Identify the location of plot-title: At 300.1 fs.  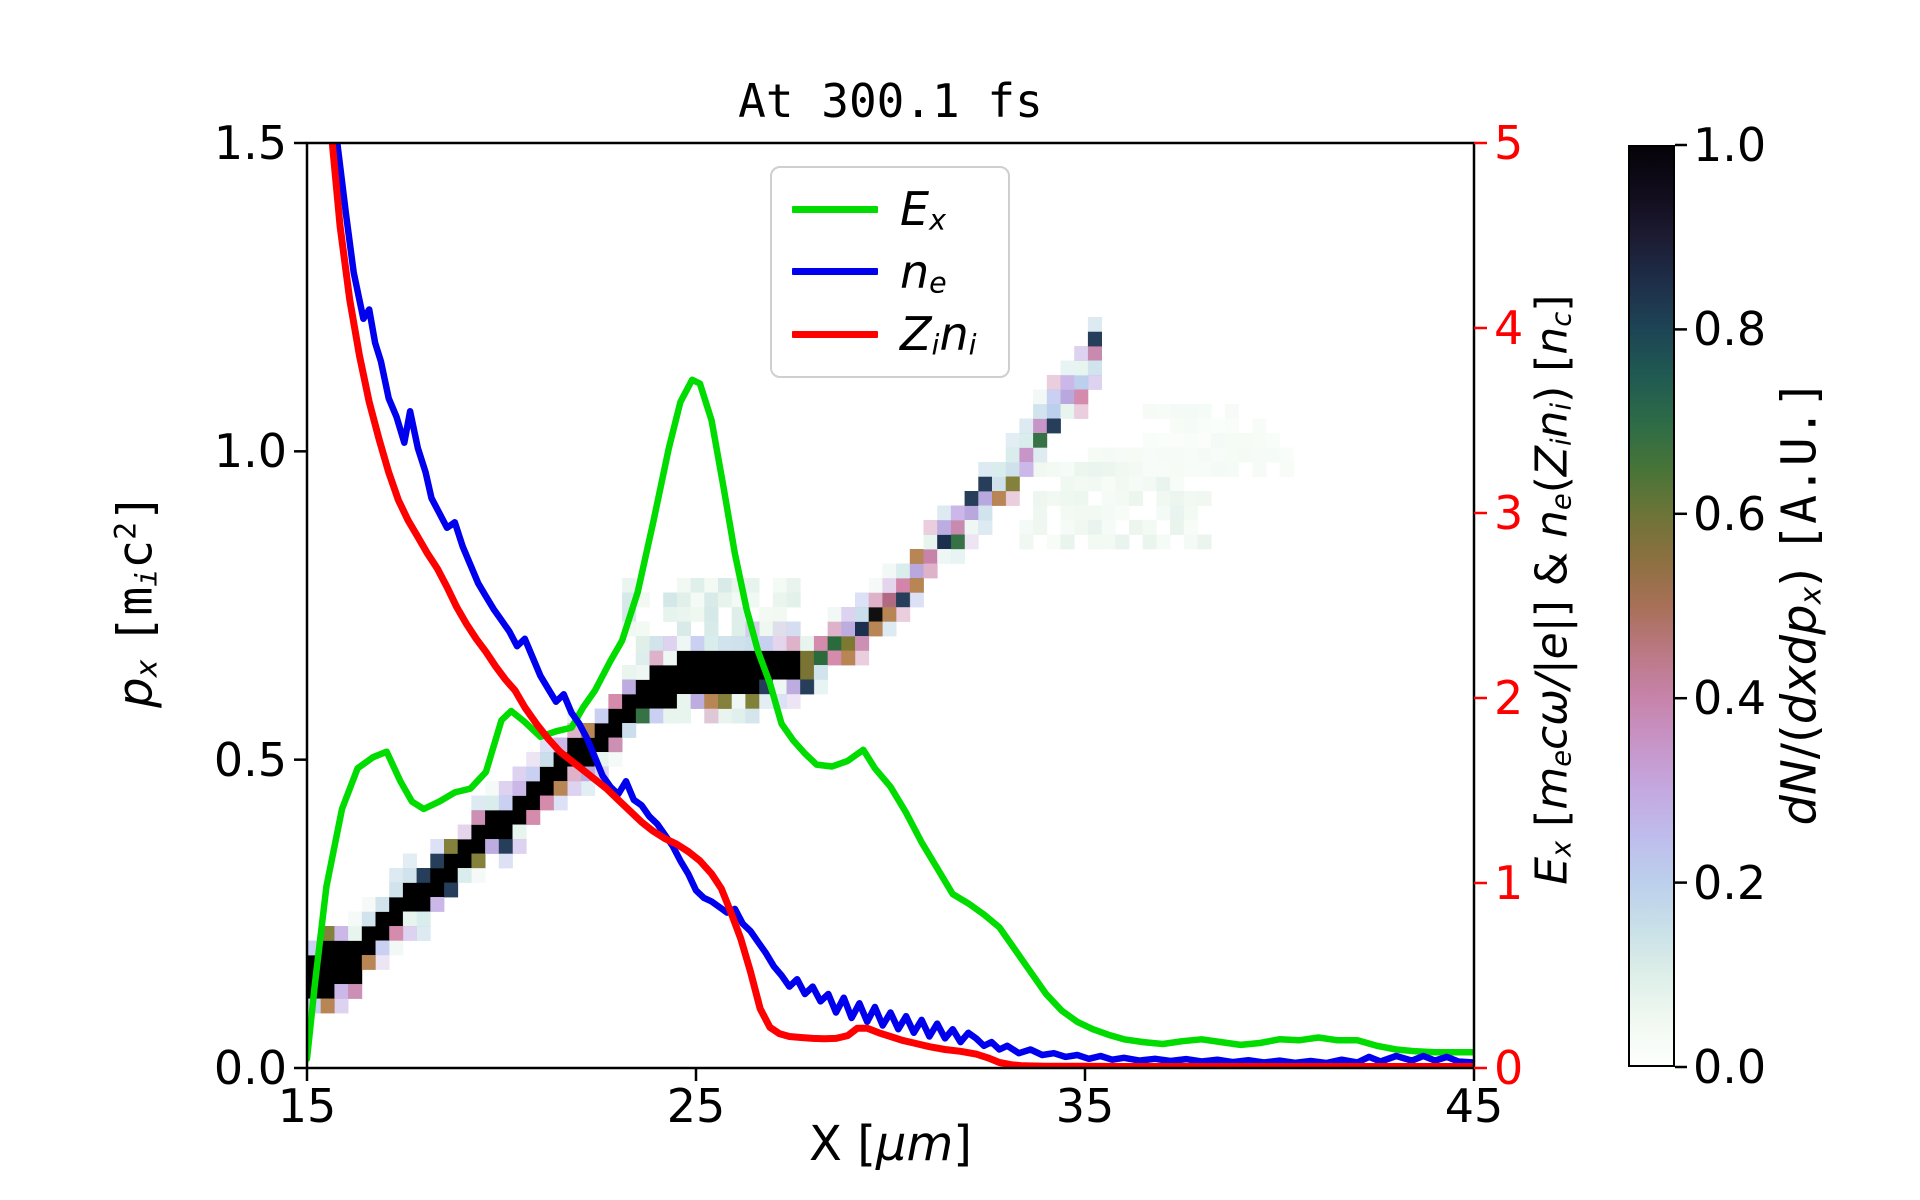
(890, 101).